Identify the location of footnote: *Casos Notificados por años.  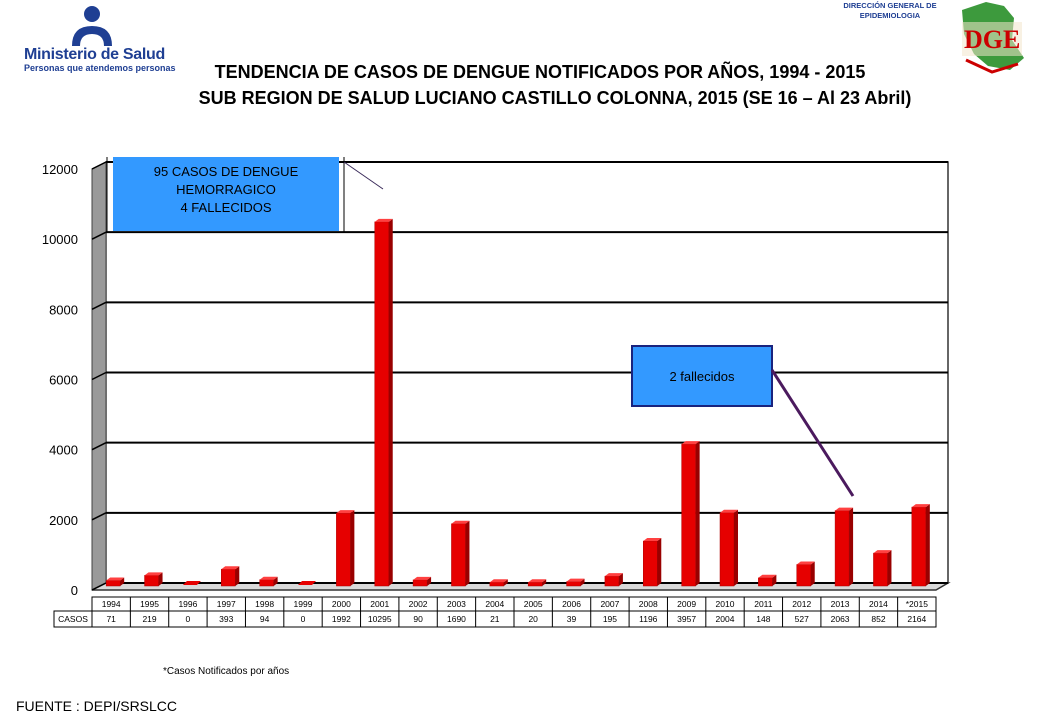
(226, 671).